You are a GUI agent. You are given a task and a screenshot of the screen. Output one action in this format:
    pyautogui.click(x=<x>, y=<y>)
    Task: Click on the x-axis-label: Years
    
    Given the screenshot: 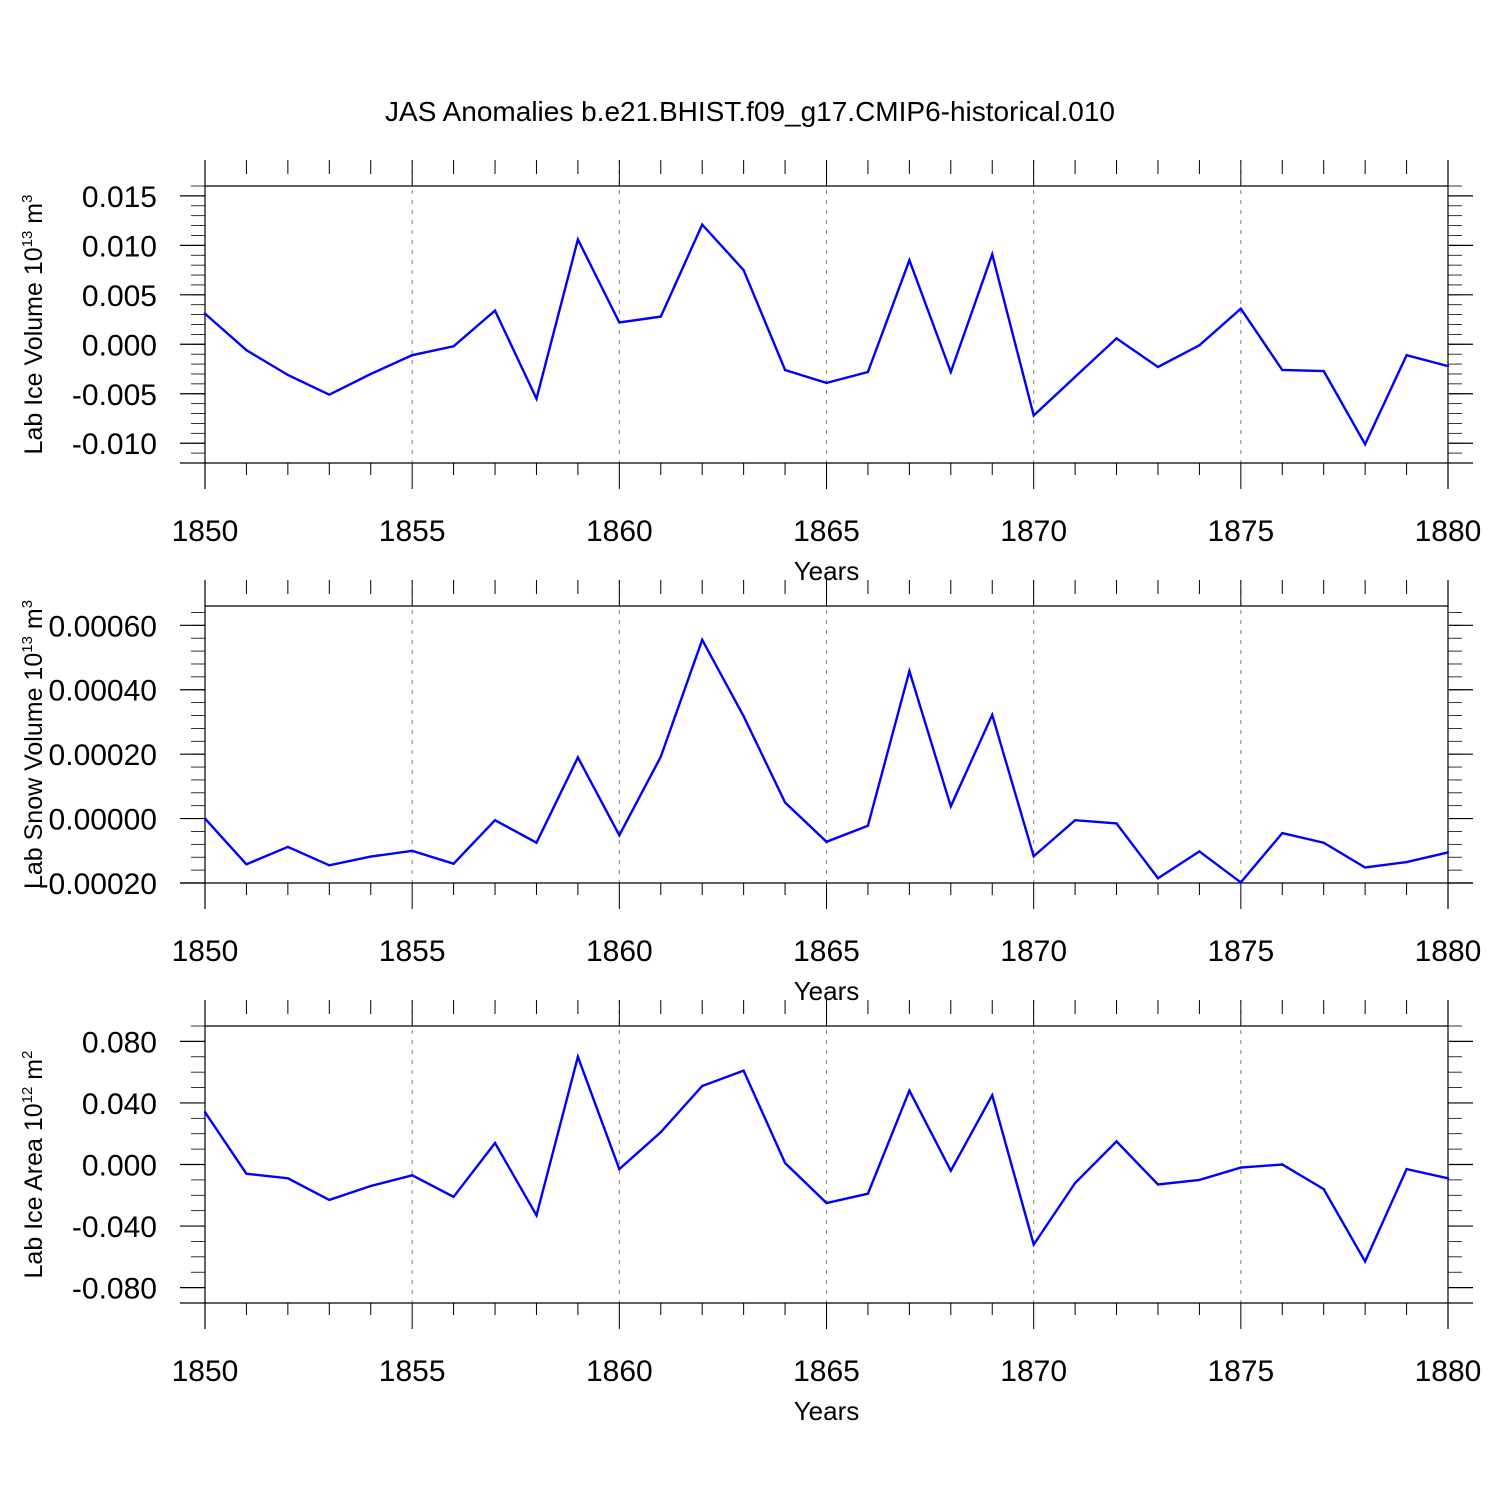 What is the action you would take?
    pyautogui.click(x=827, y=1411)
    